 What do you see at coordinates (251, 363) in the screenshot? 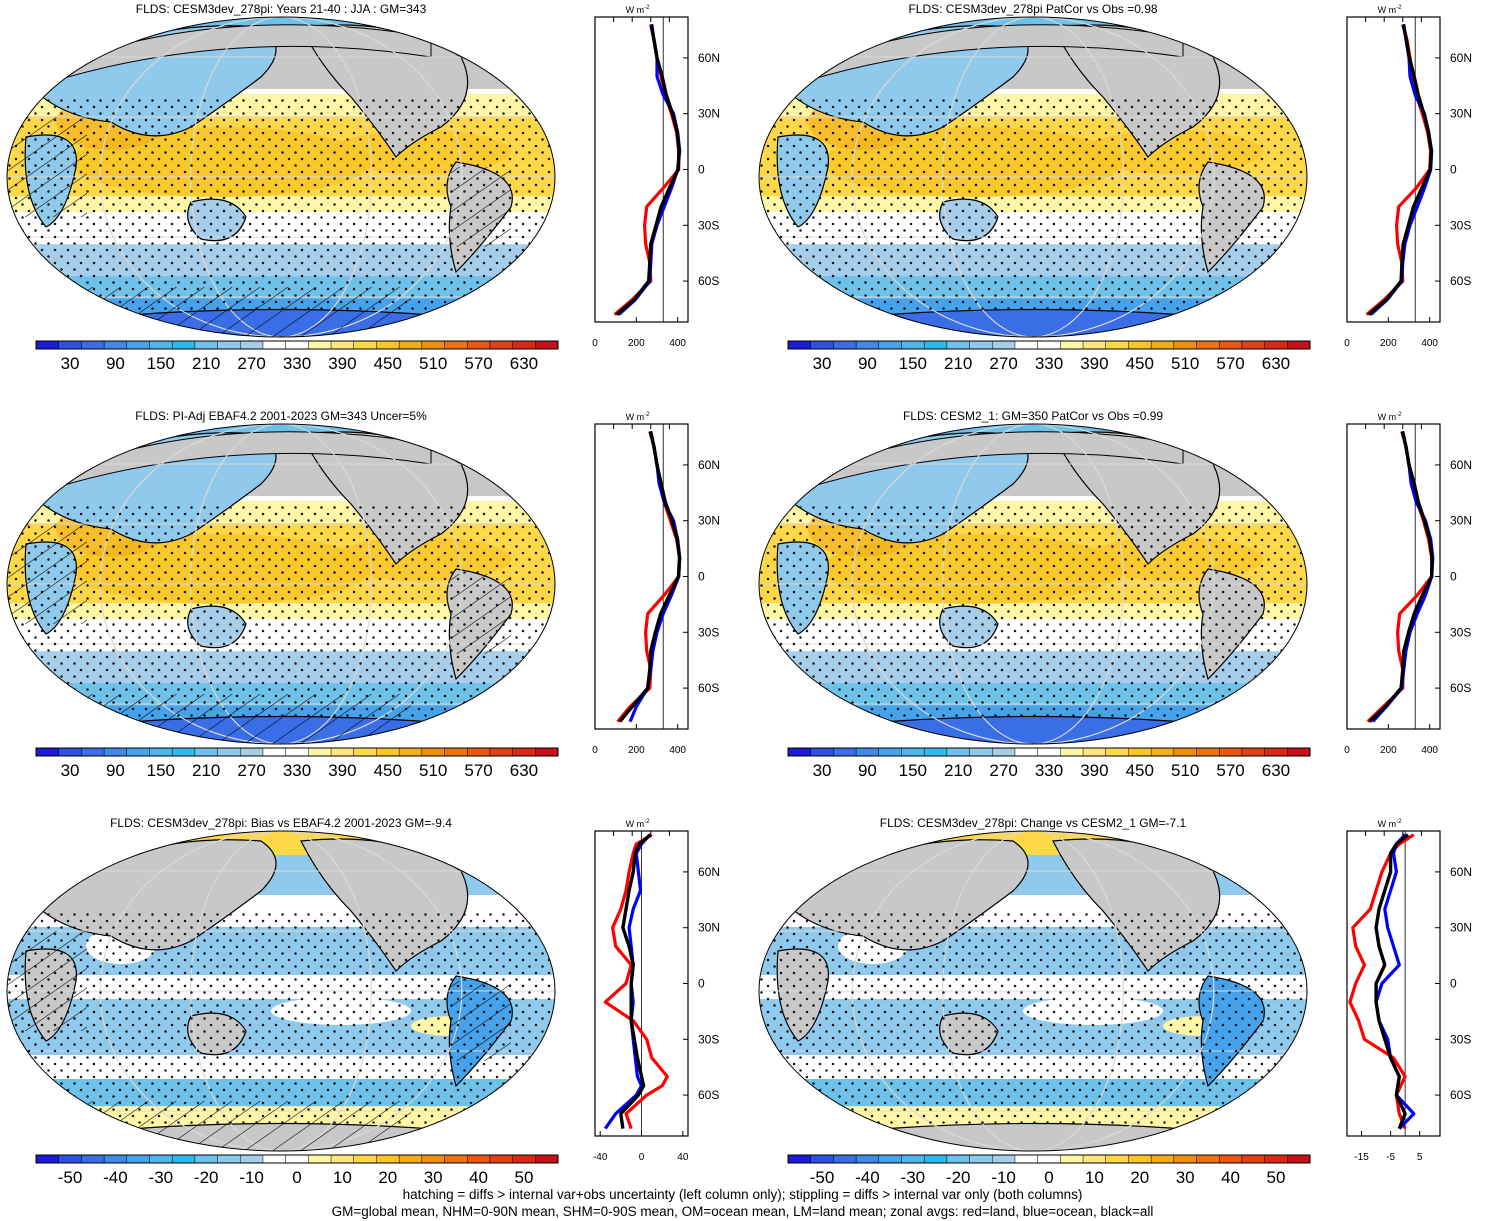
I see `colorbar-label: 270` at bounding box center [251, 363].